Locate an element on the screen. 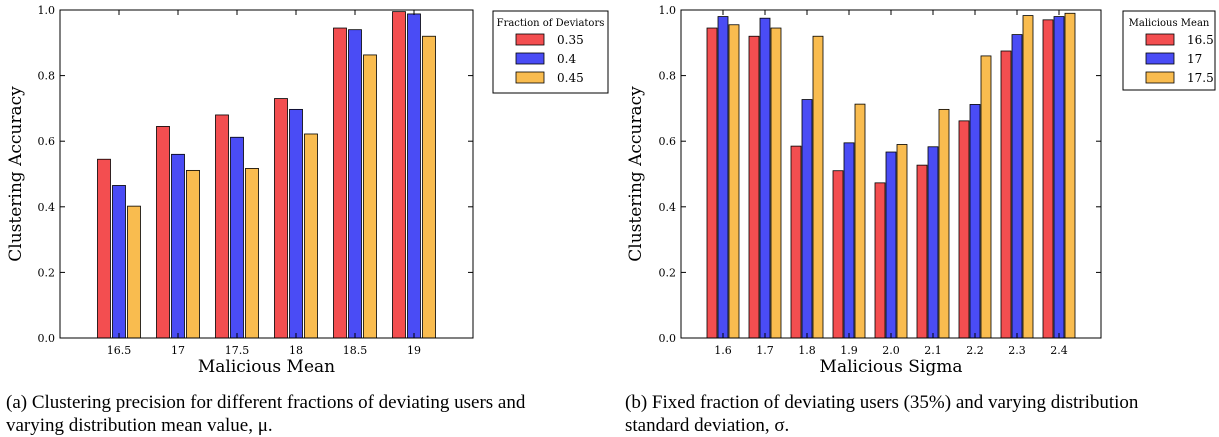  legend-label: 16.5 is located at coordinates (1200, 40).